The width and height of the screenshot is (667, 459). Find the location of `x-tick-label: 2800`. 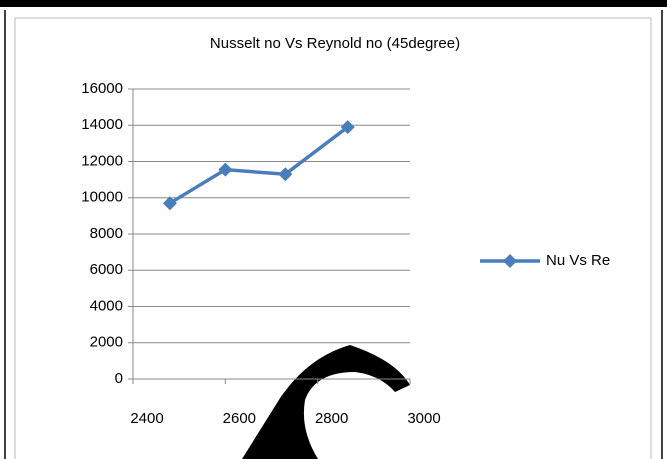

x-tick-label: 2800 is located at coordinates (331, 418).